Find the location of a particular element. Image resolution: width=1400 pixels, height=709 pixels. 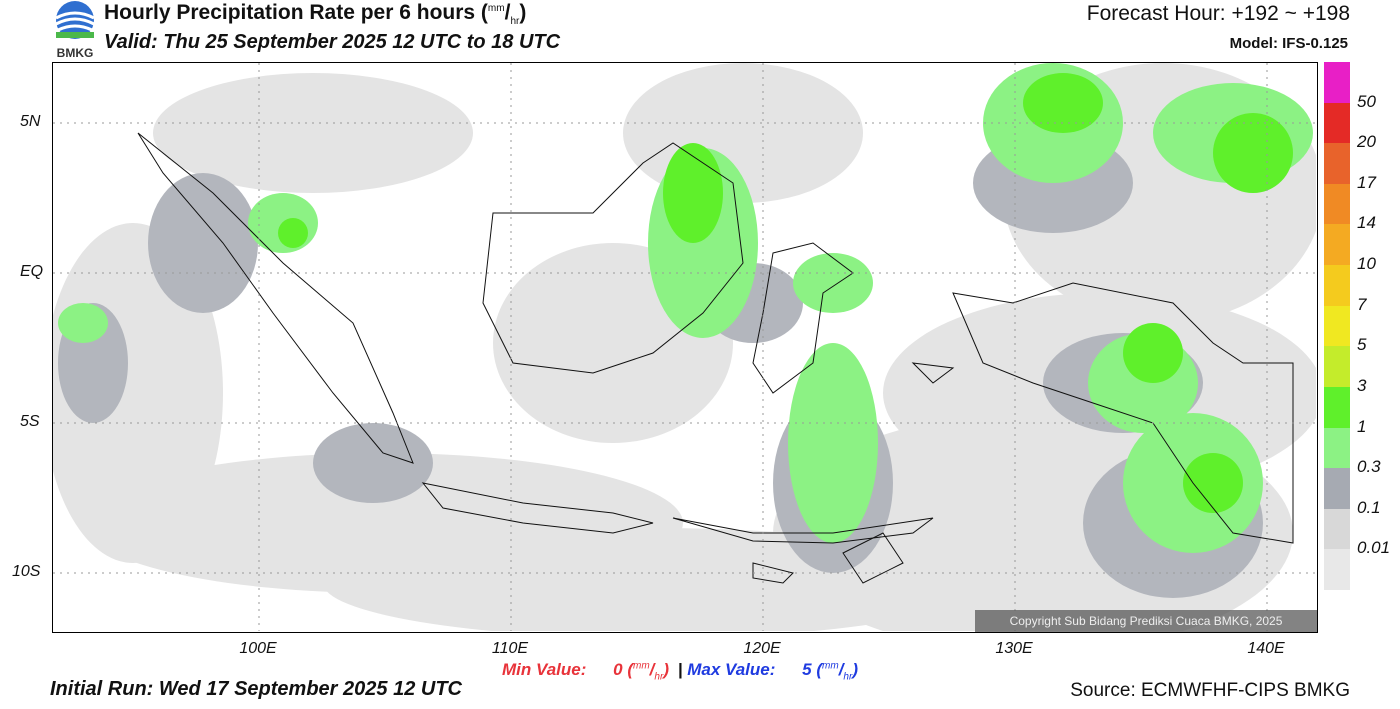

min-value: 0 is located at coordinates (618, 669).